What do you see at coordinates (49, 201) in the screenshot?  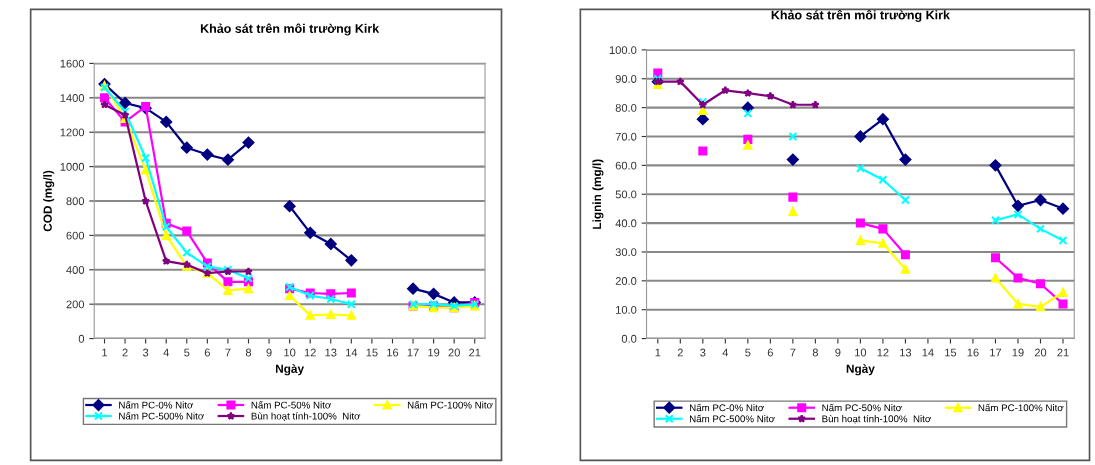 I see `y-axis-title: COD (mg/l)` at bounding box center [49, 201].